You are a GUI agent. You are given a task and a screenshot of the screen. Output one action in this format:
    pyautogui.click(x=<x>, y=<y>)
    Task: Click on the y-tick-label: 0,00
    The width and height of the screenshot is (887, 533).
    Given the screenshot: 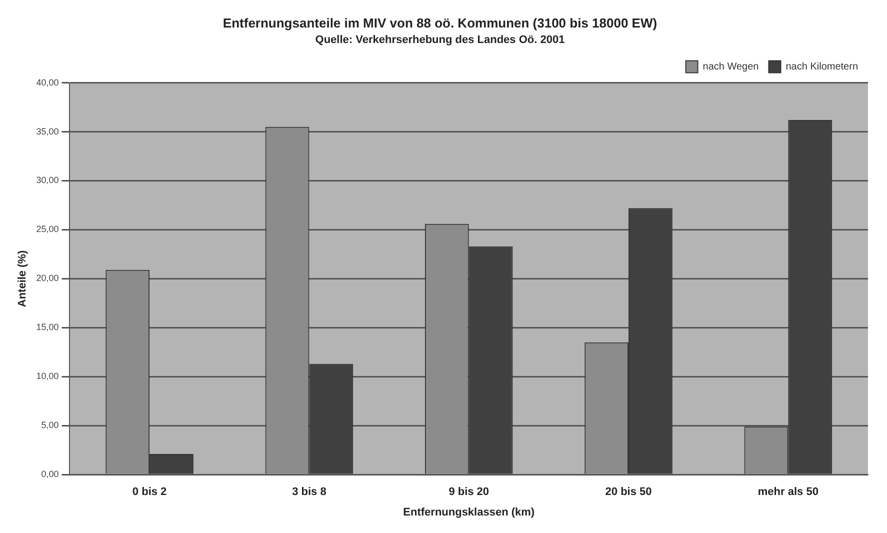 What is the action you would take?
    pyautogui.click(x=50, y=474)
    